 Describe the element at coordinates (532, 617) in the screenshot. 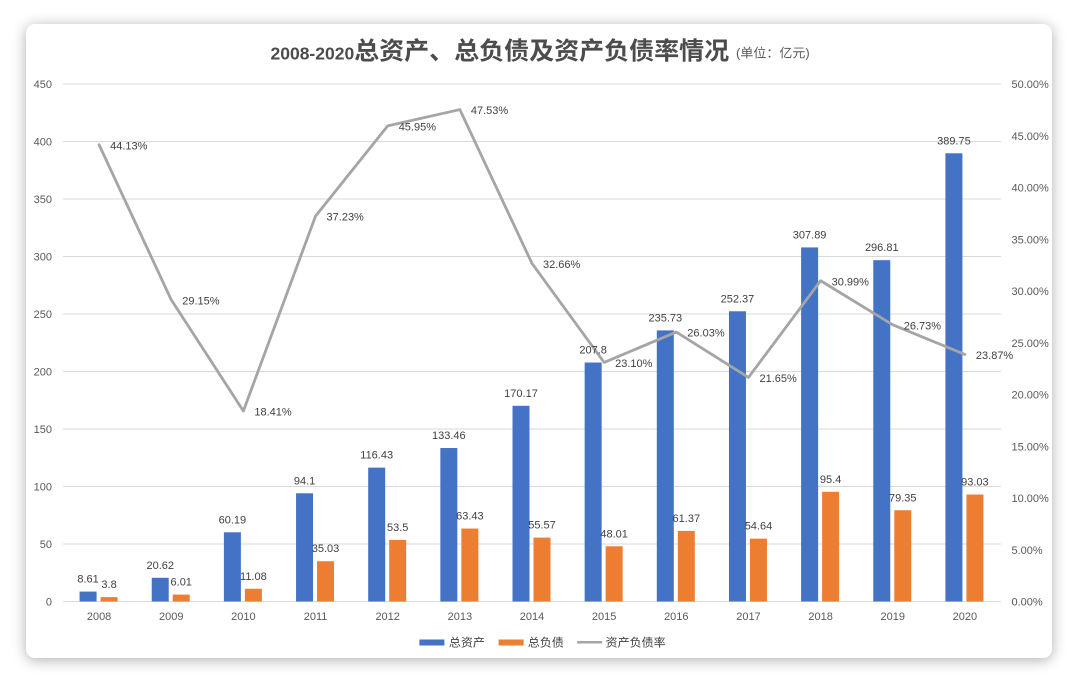

I see `svg-text: 2014` at that location.